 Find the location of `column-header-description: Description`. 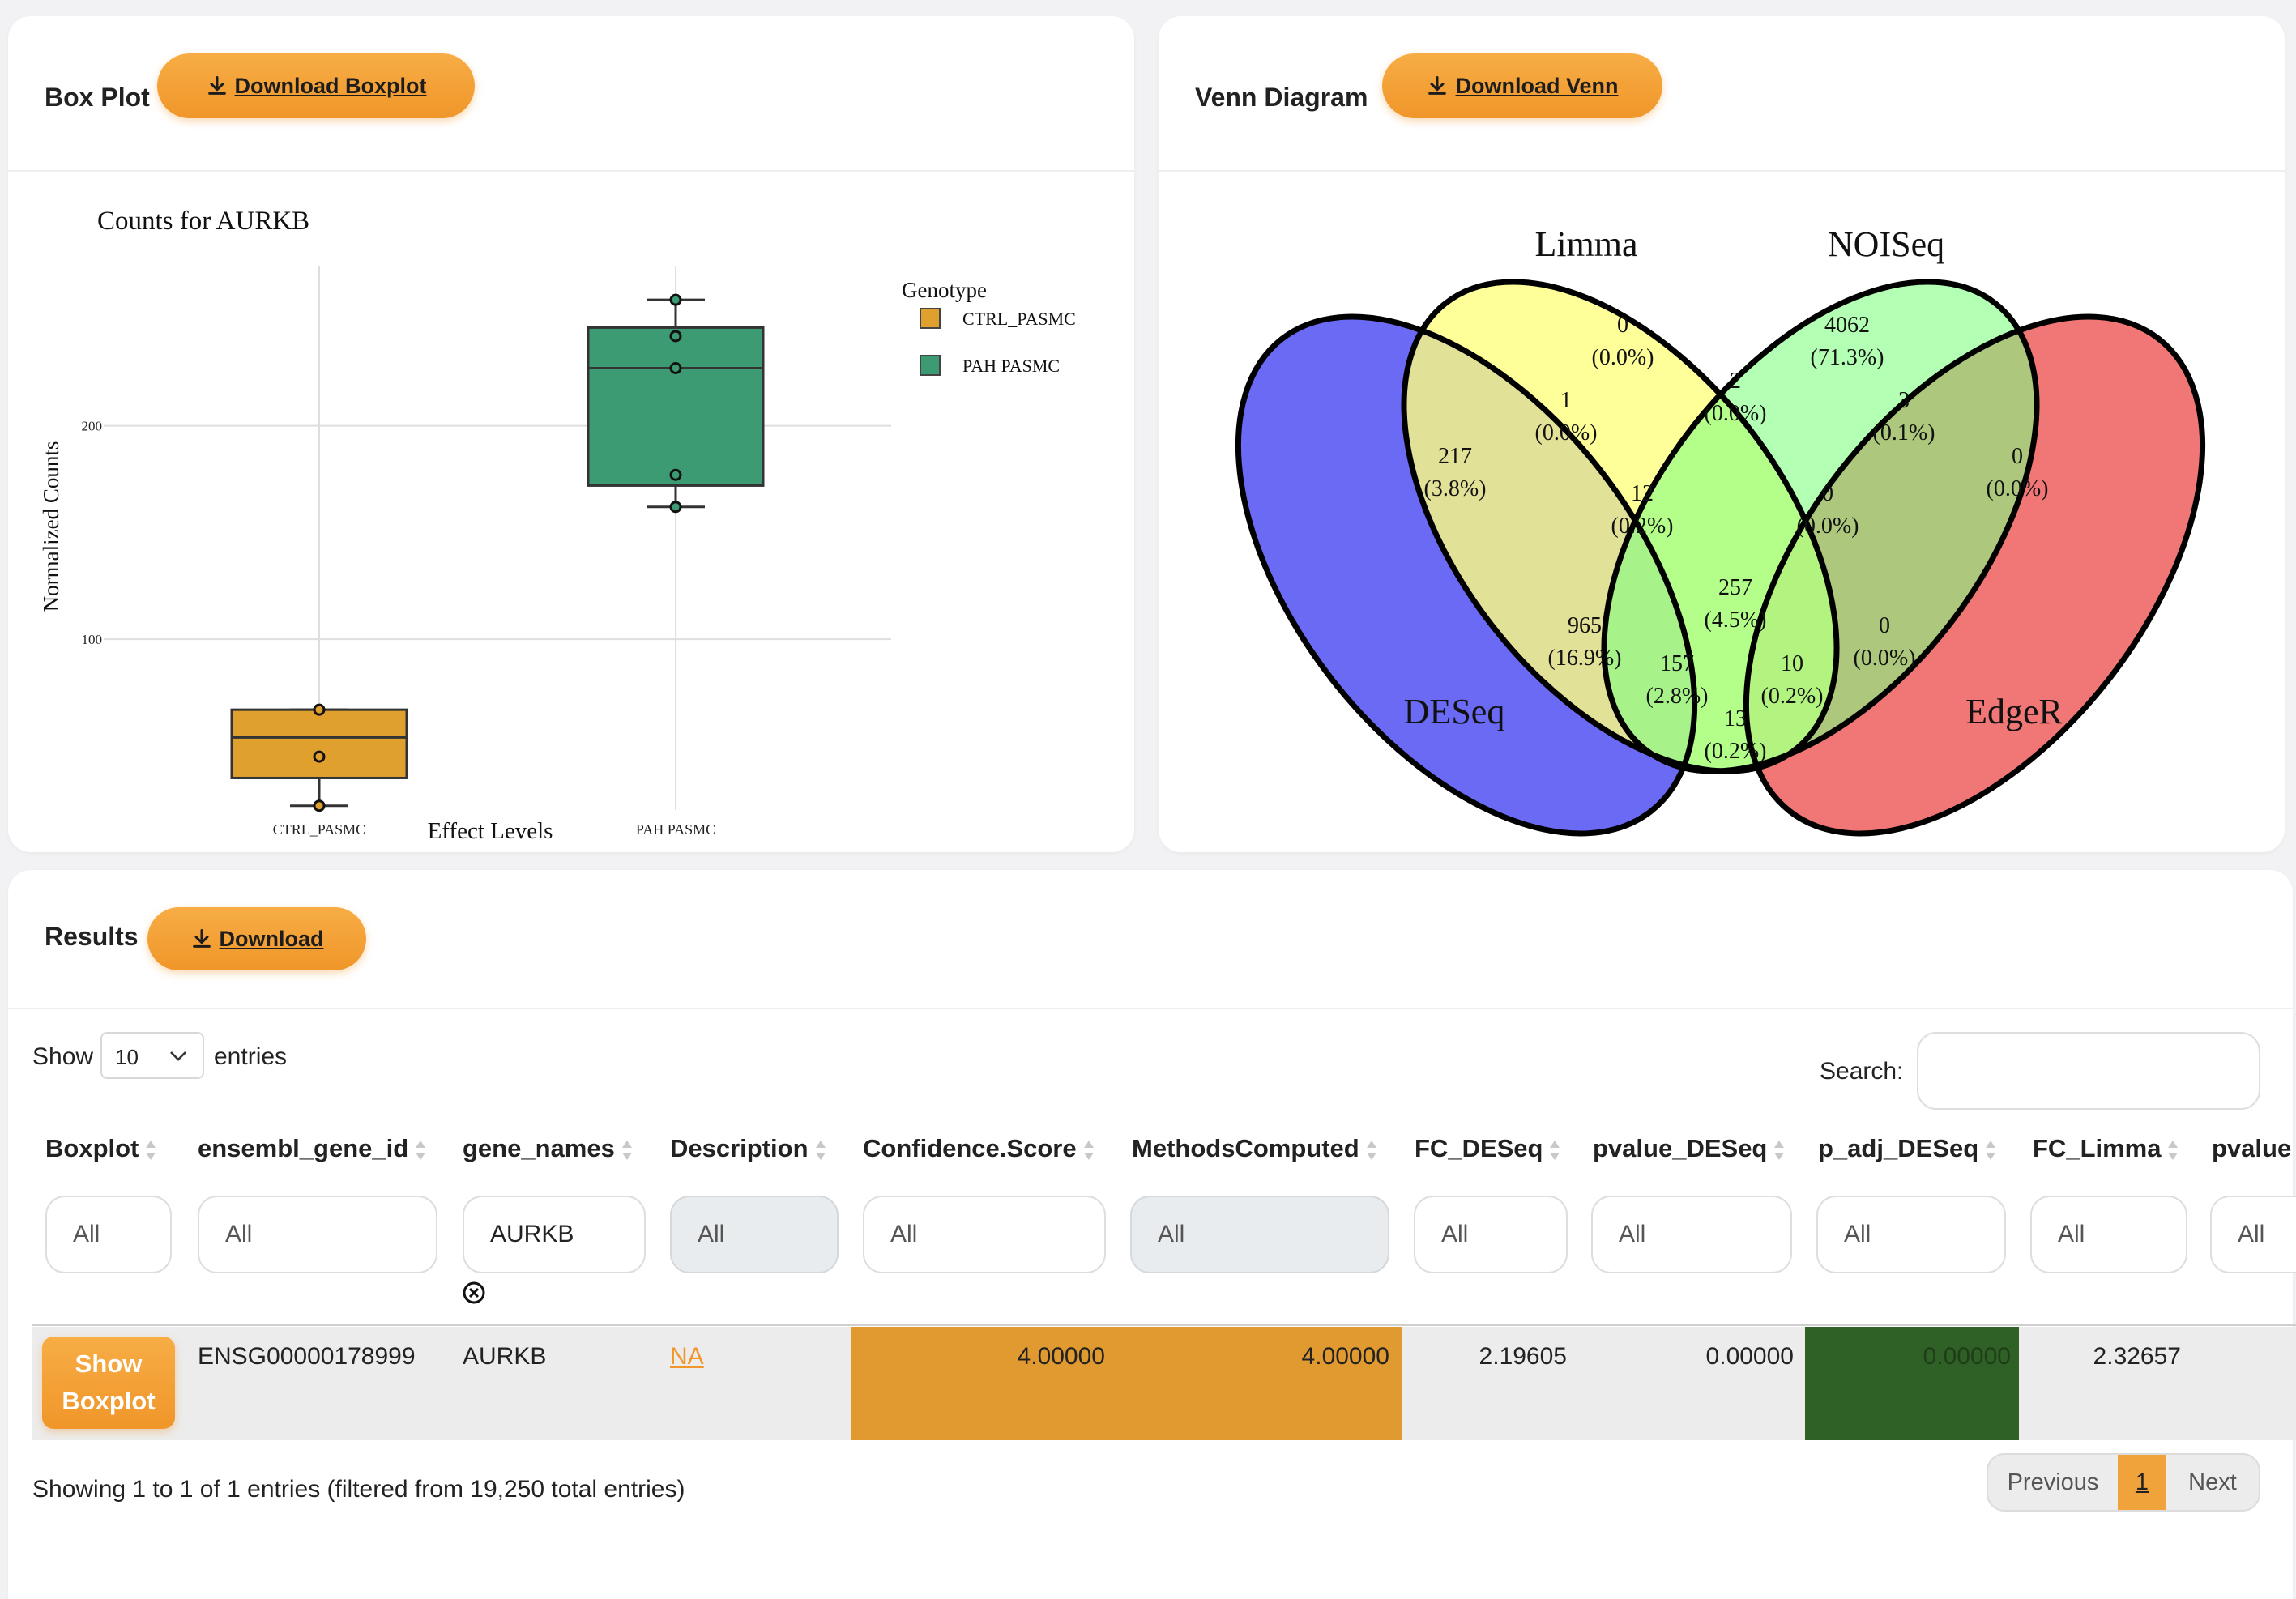

column-header-description: Description is located at coordinates (748, 1150).